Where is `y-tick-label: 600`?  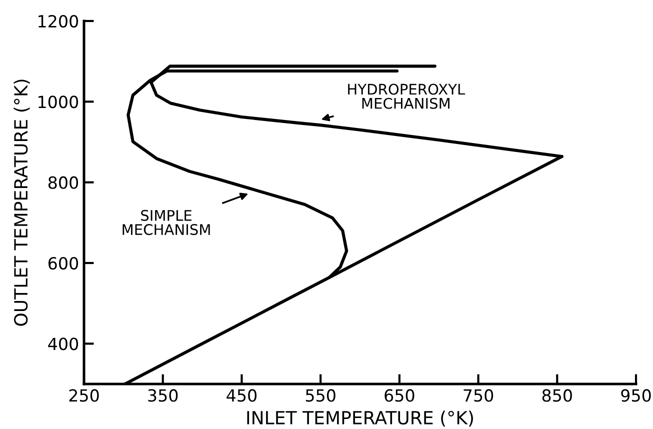 y-tick-label: 600 is located at coordinates (63, 263).